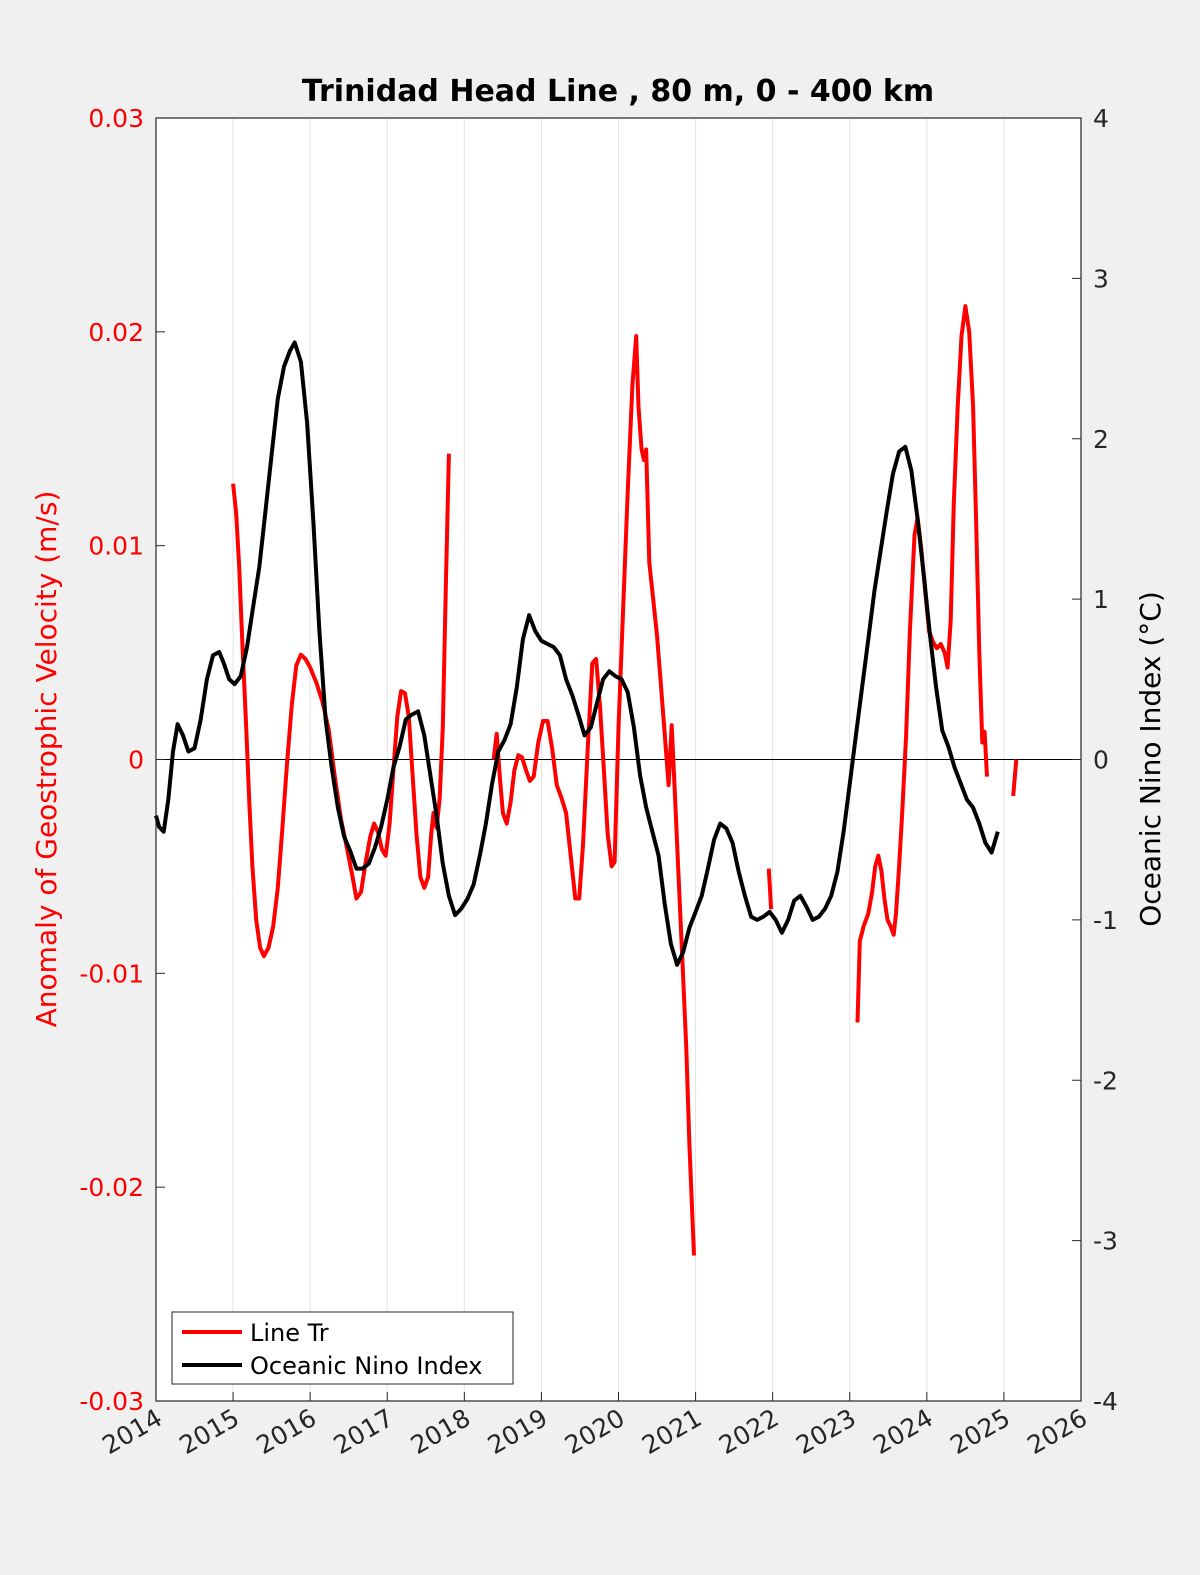  I want to click on right-tick-label--2: -2, so click(1105, 1080).